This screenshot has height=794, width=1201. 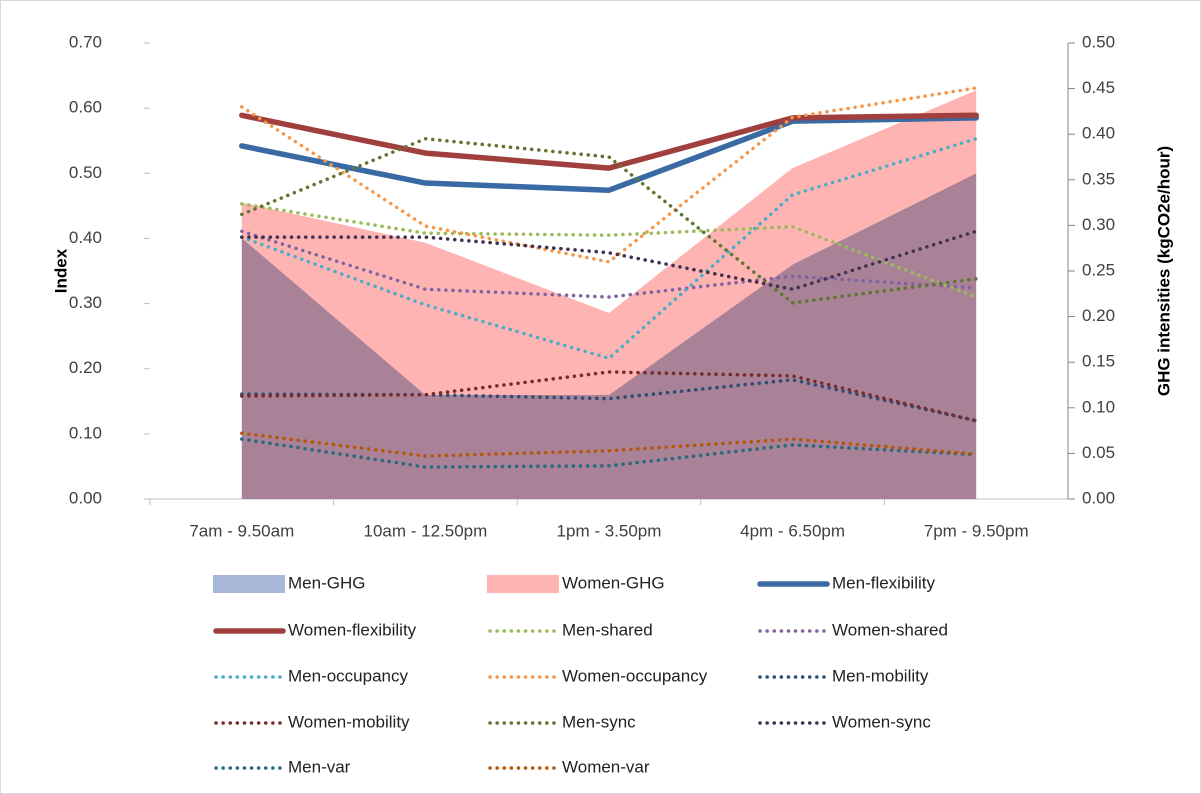 I want to click on y2-tick-label: 0.15, so click(x=1098, y=361).